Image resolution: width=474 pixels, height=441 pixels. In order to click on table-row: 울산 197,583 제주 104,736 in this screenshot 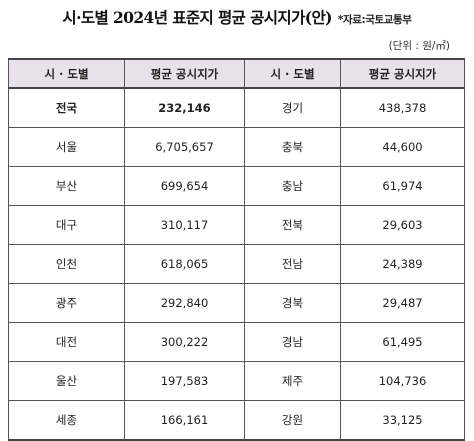, I will do `click(236, 381)`.